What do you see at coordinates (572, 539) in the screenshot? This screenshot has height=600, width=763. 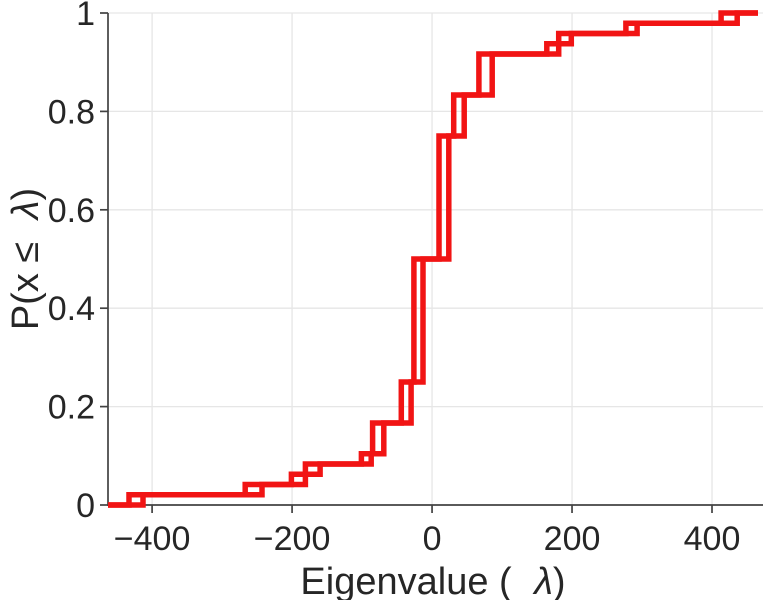 I see `x-tick-label: 200` at bounding box center [572, 539].